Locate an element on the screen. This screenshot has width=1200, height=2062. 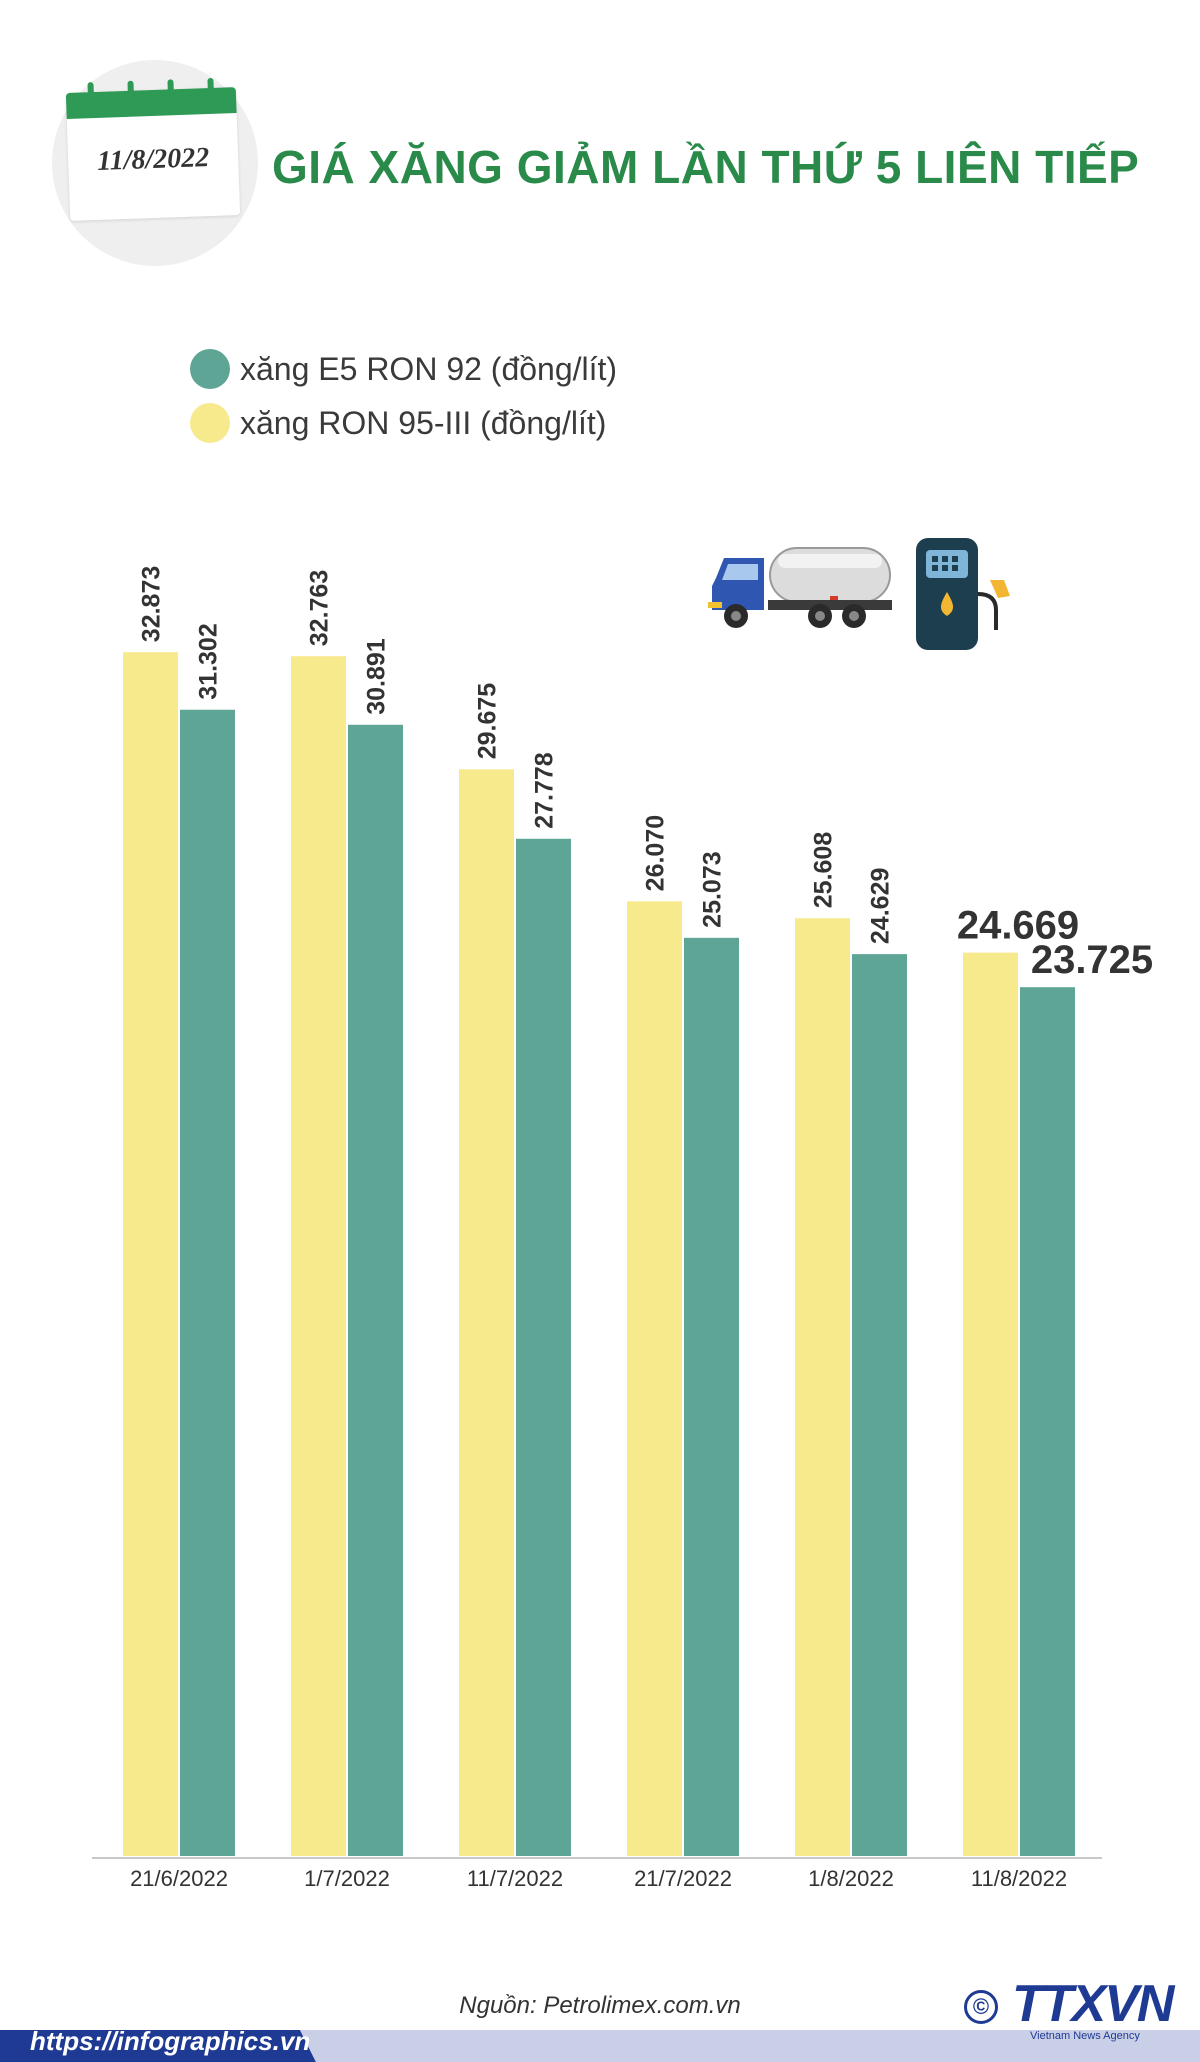
legend-label-e5: xăng E5 RON 92 (đồng/lít) is located at coordinates (429, 368).